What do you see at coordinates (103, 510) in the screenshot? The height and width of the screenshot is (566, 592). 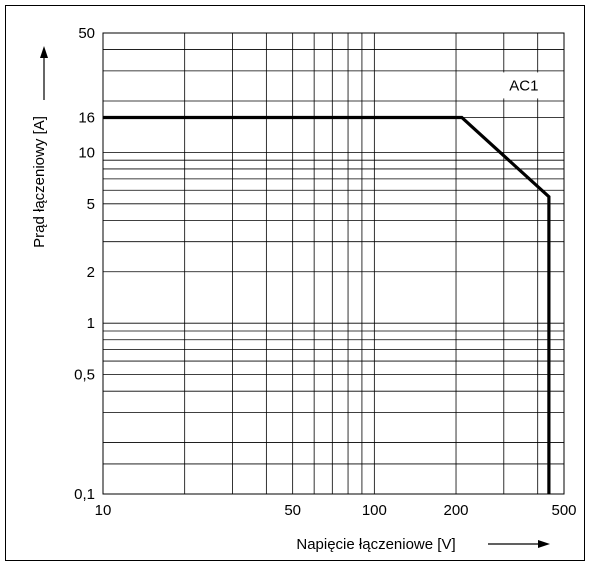 I see `x-tick-label: 10` at bounding box center [103, 510].